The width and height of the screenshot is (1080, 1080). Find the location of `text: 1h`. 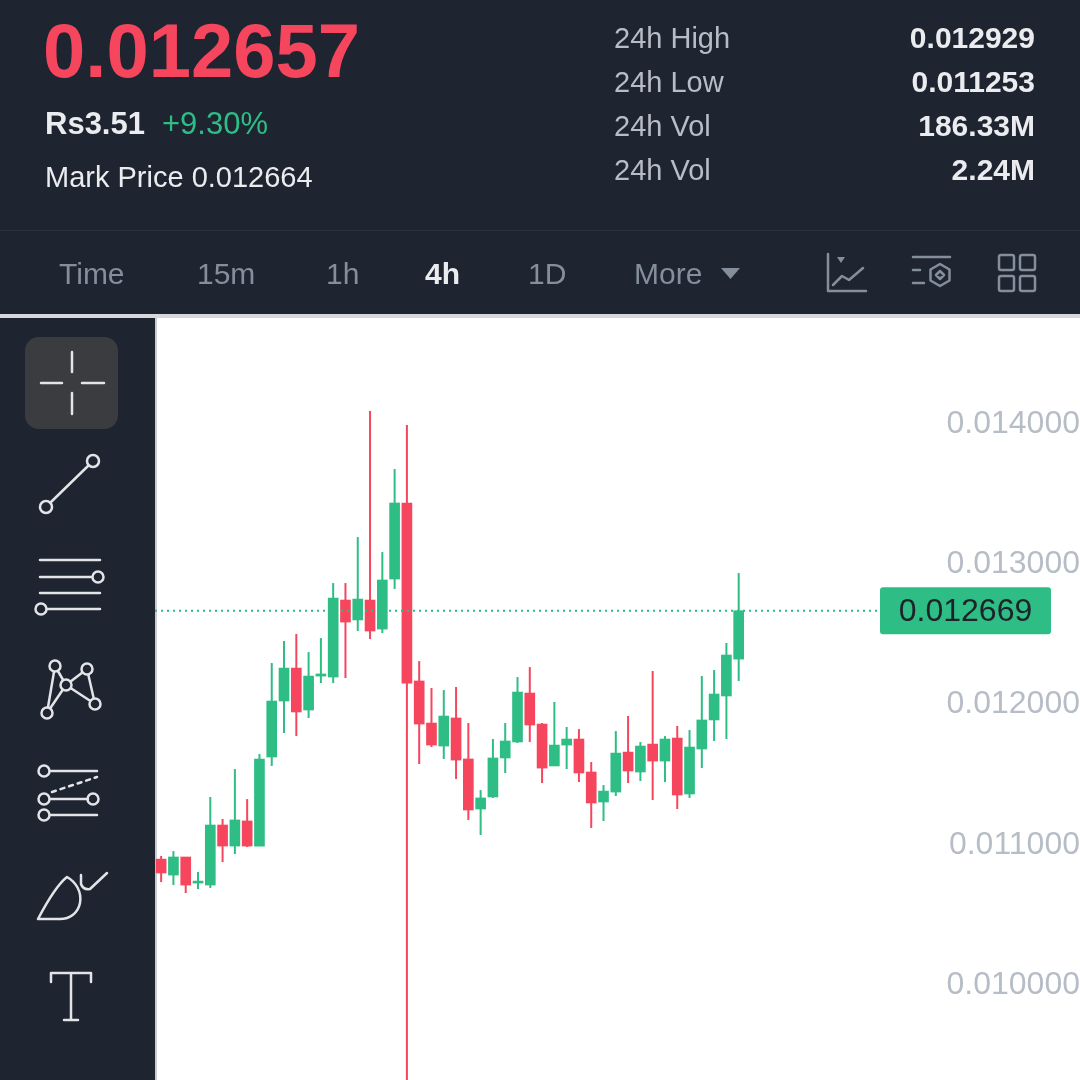

text: 1h is located at coordinates (343, 273).